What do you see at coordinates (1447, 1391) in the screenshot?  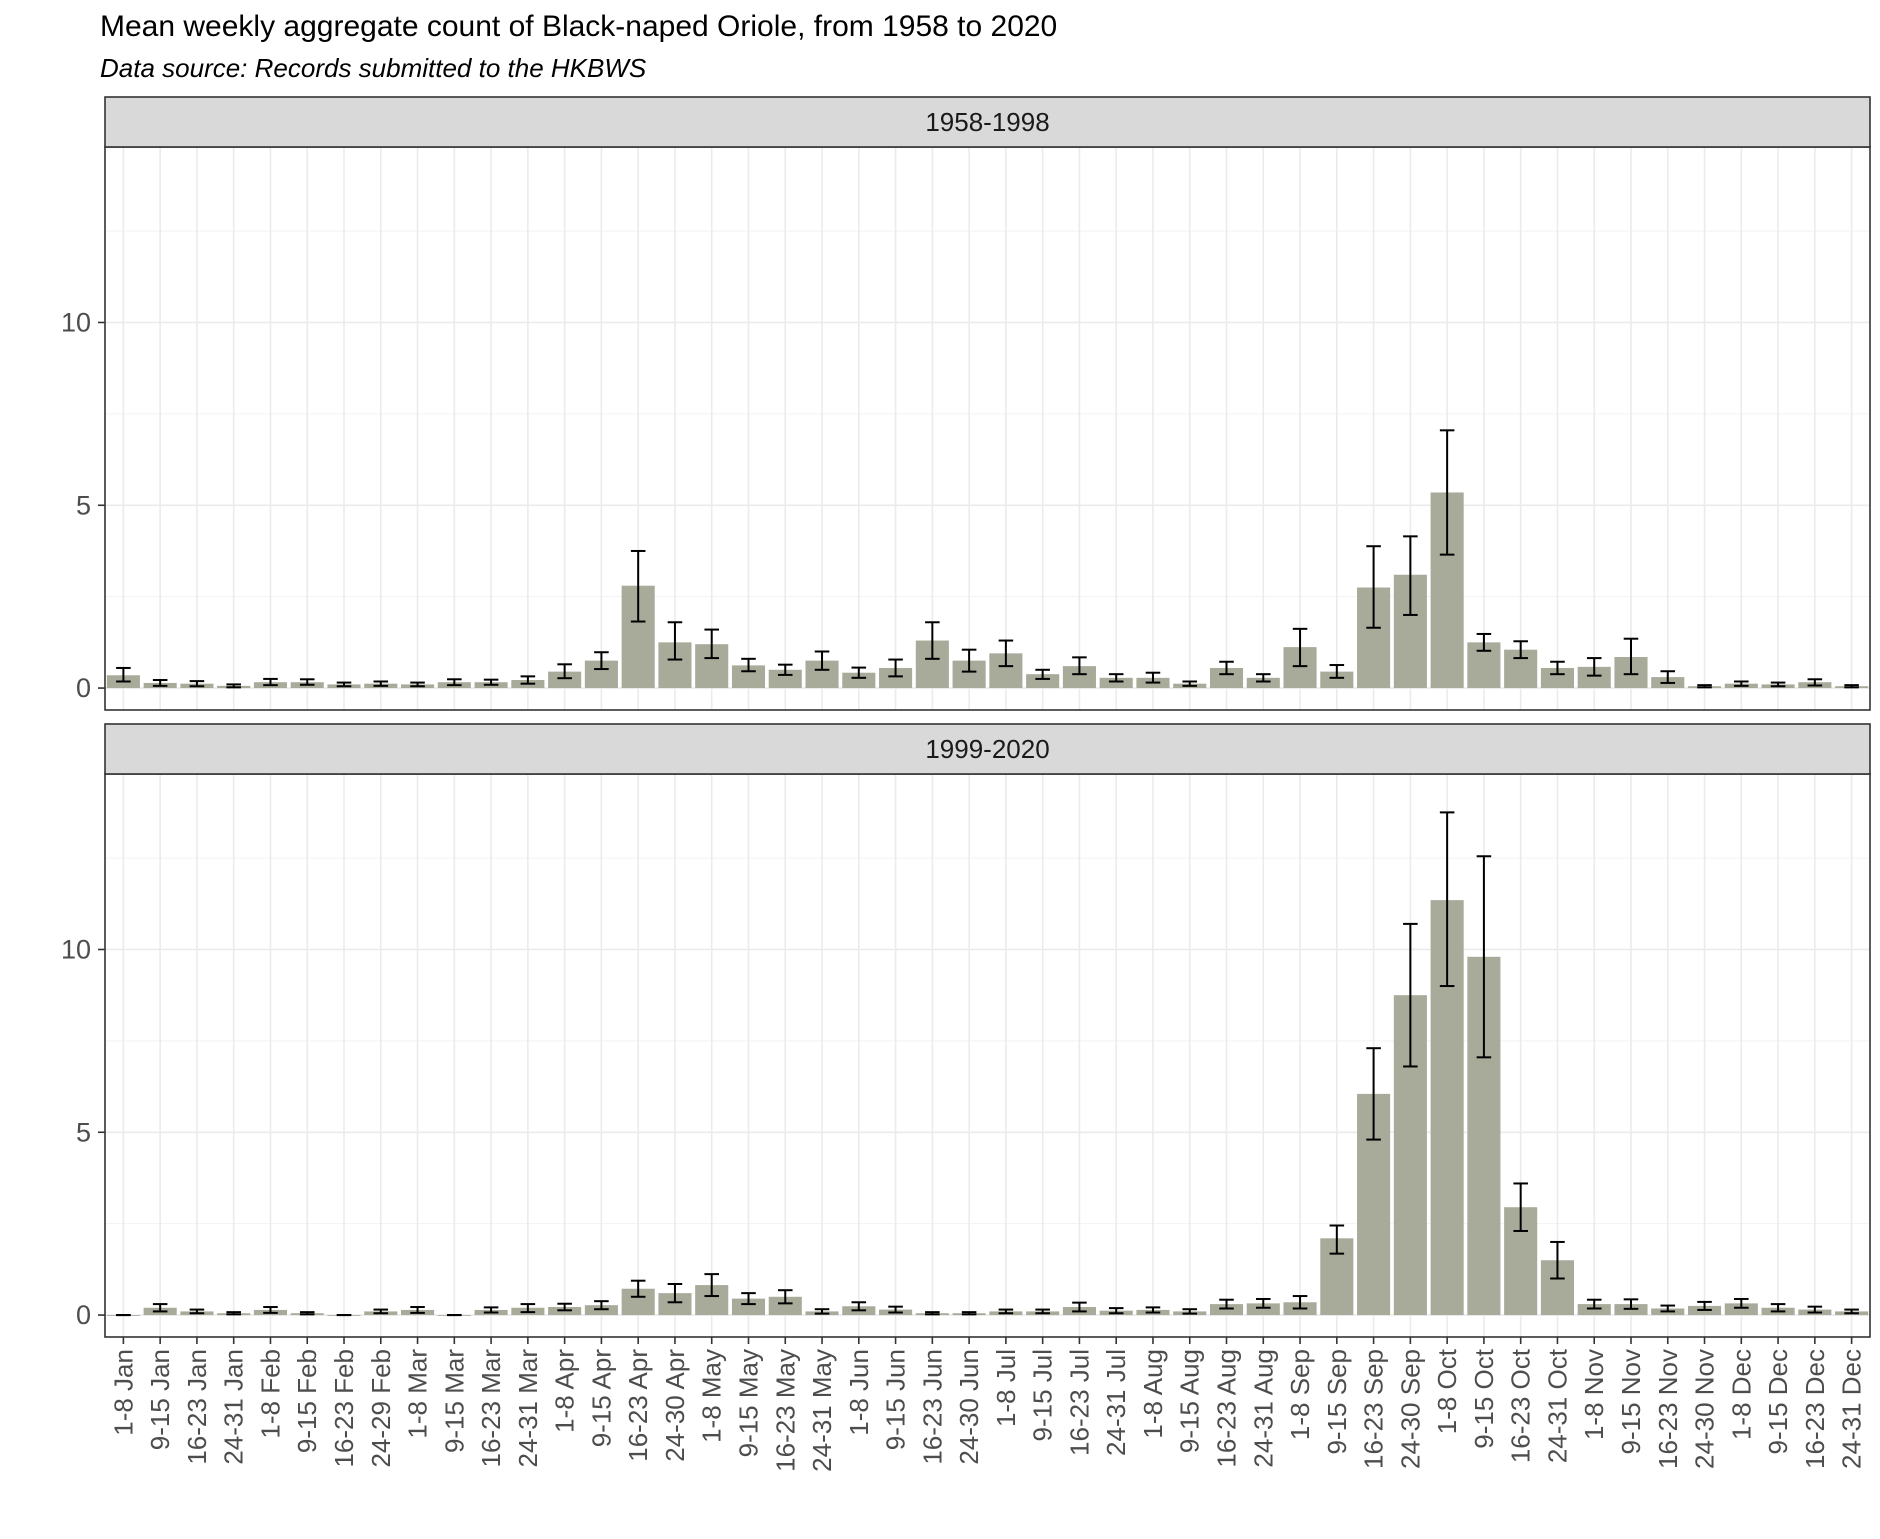 I see `x-tick-label: 1-8 Oct` at bounding box center [1447, 1391].